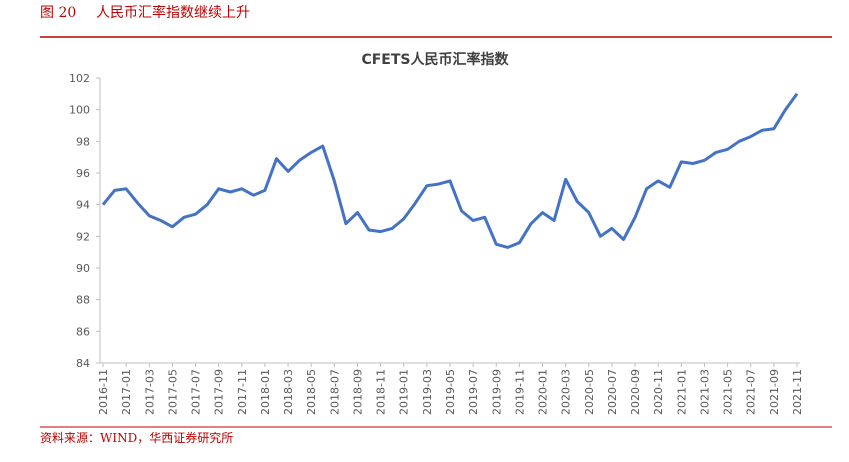 This screenshot has height=462, width=849. I want to click on x-tick-label: 2017-09, so click(219, 392).